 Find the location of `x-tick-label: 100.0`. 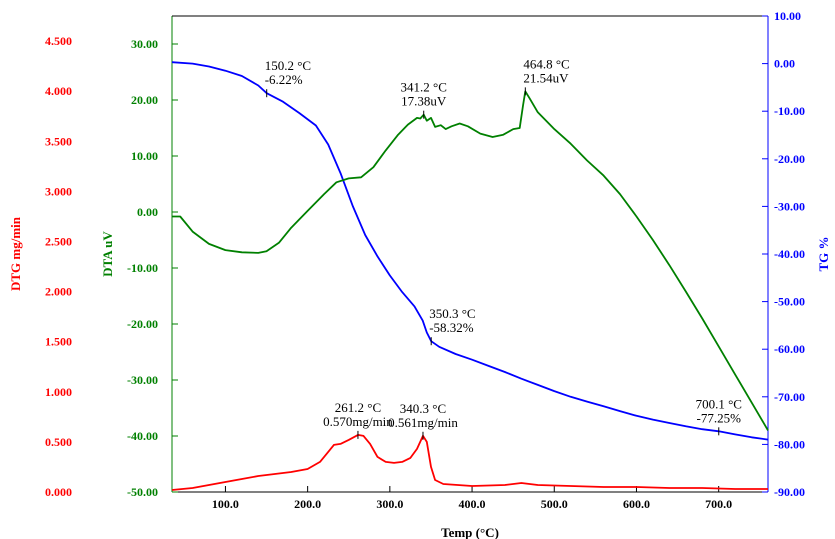

x-tick-label: 100.0 is located at coordinates (225, 504).